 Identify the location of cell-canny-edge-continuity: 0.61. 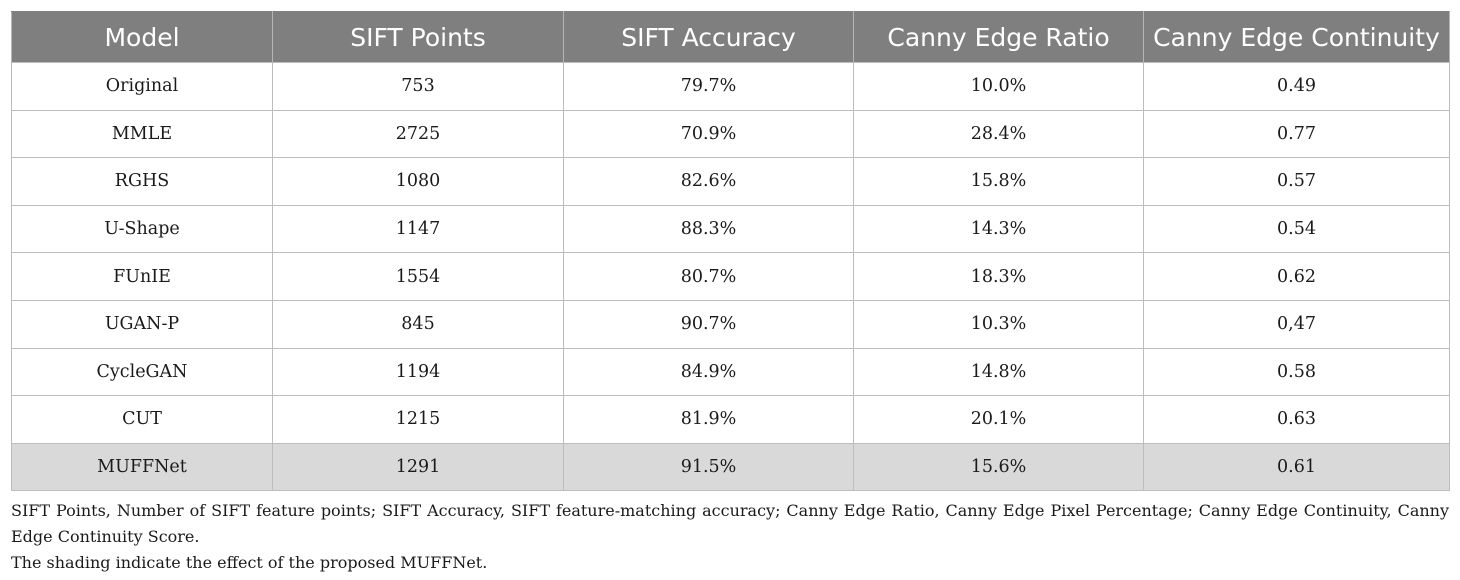
(1296, 467).